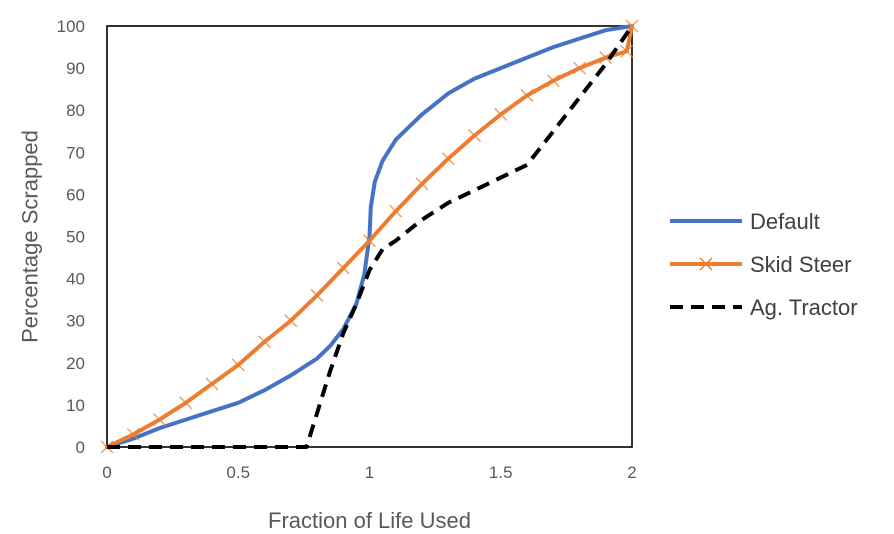  Describe the element at coordinates (75, 363) in the screenshot. I see `y-tick-label: 20` at that location.